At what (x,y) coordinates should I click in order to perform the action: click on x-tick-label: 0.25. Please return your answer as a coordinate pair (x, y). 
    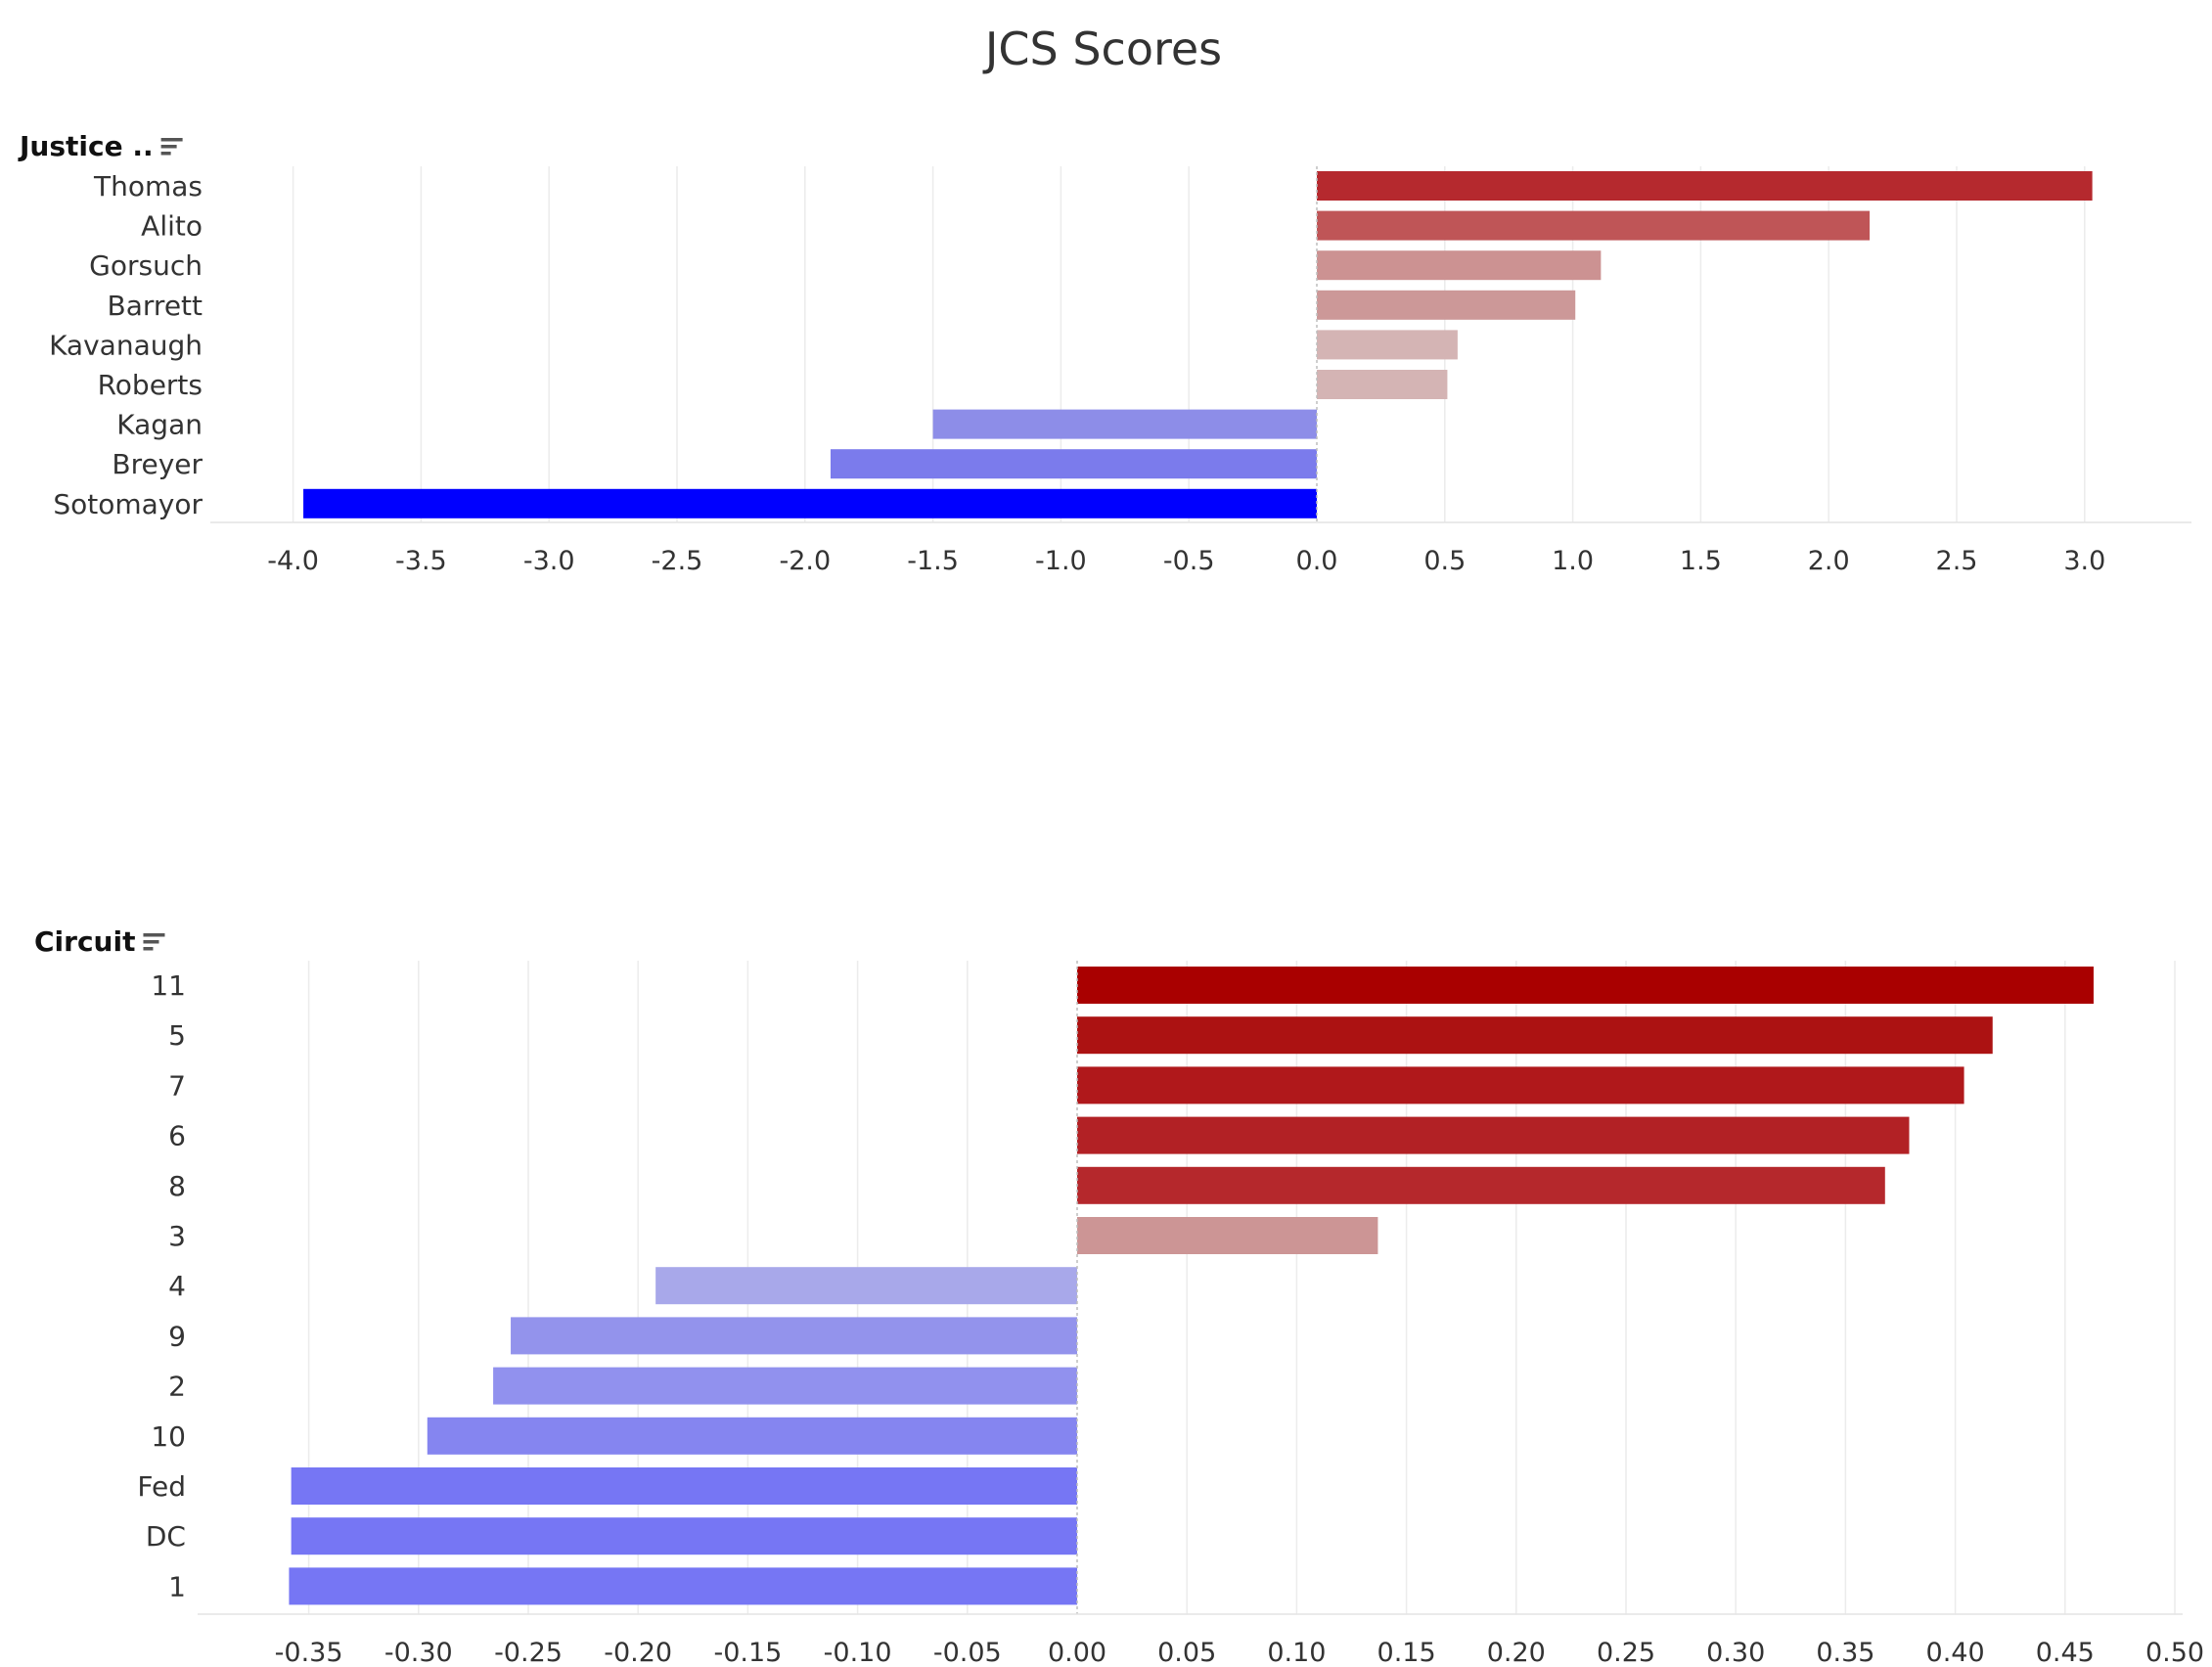
    Looking at the image, I should click on (1626, 1652).